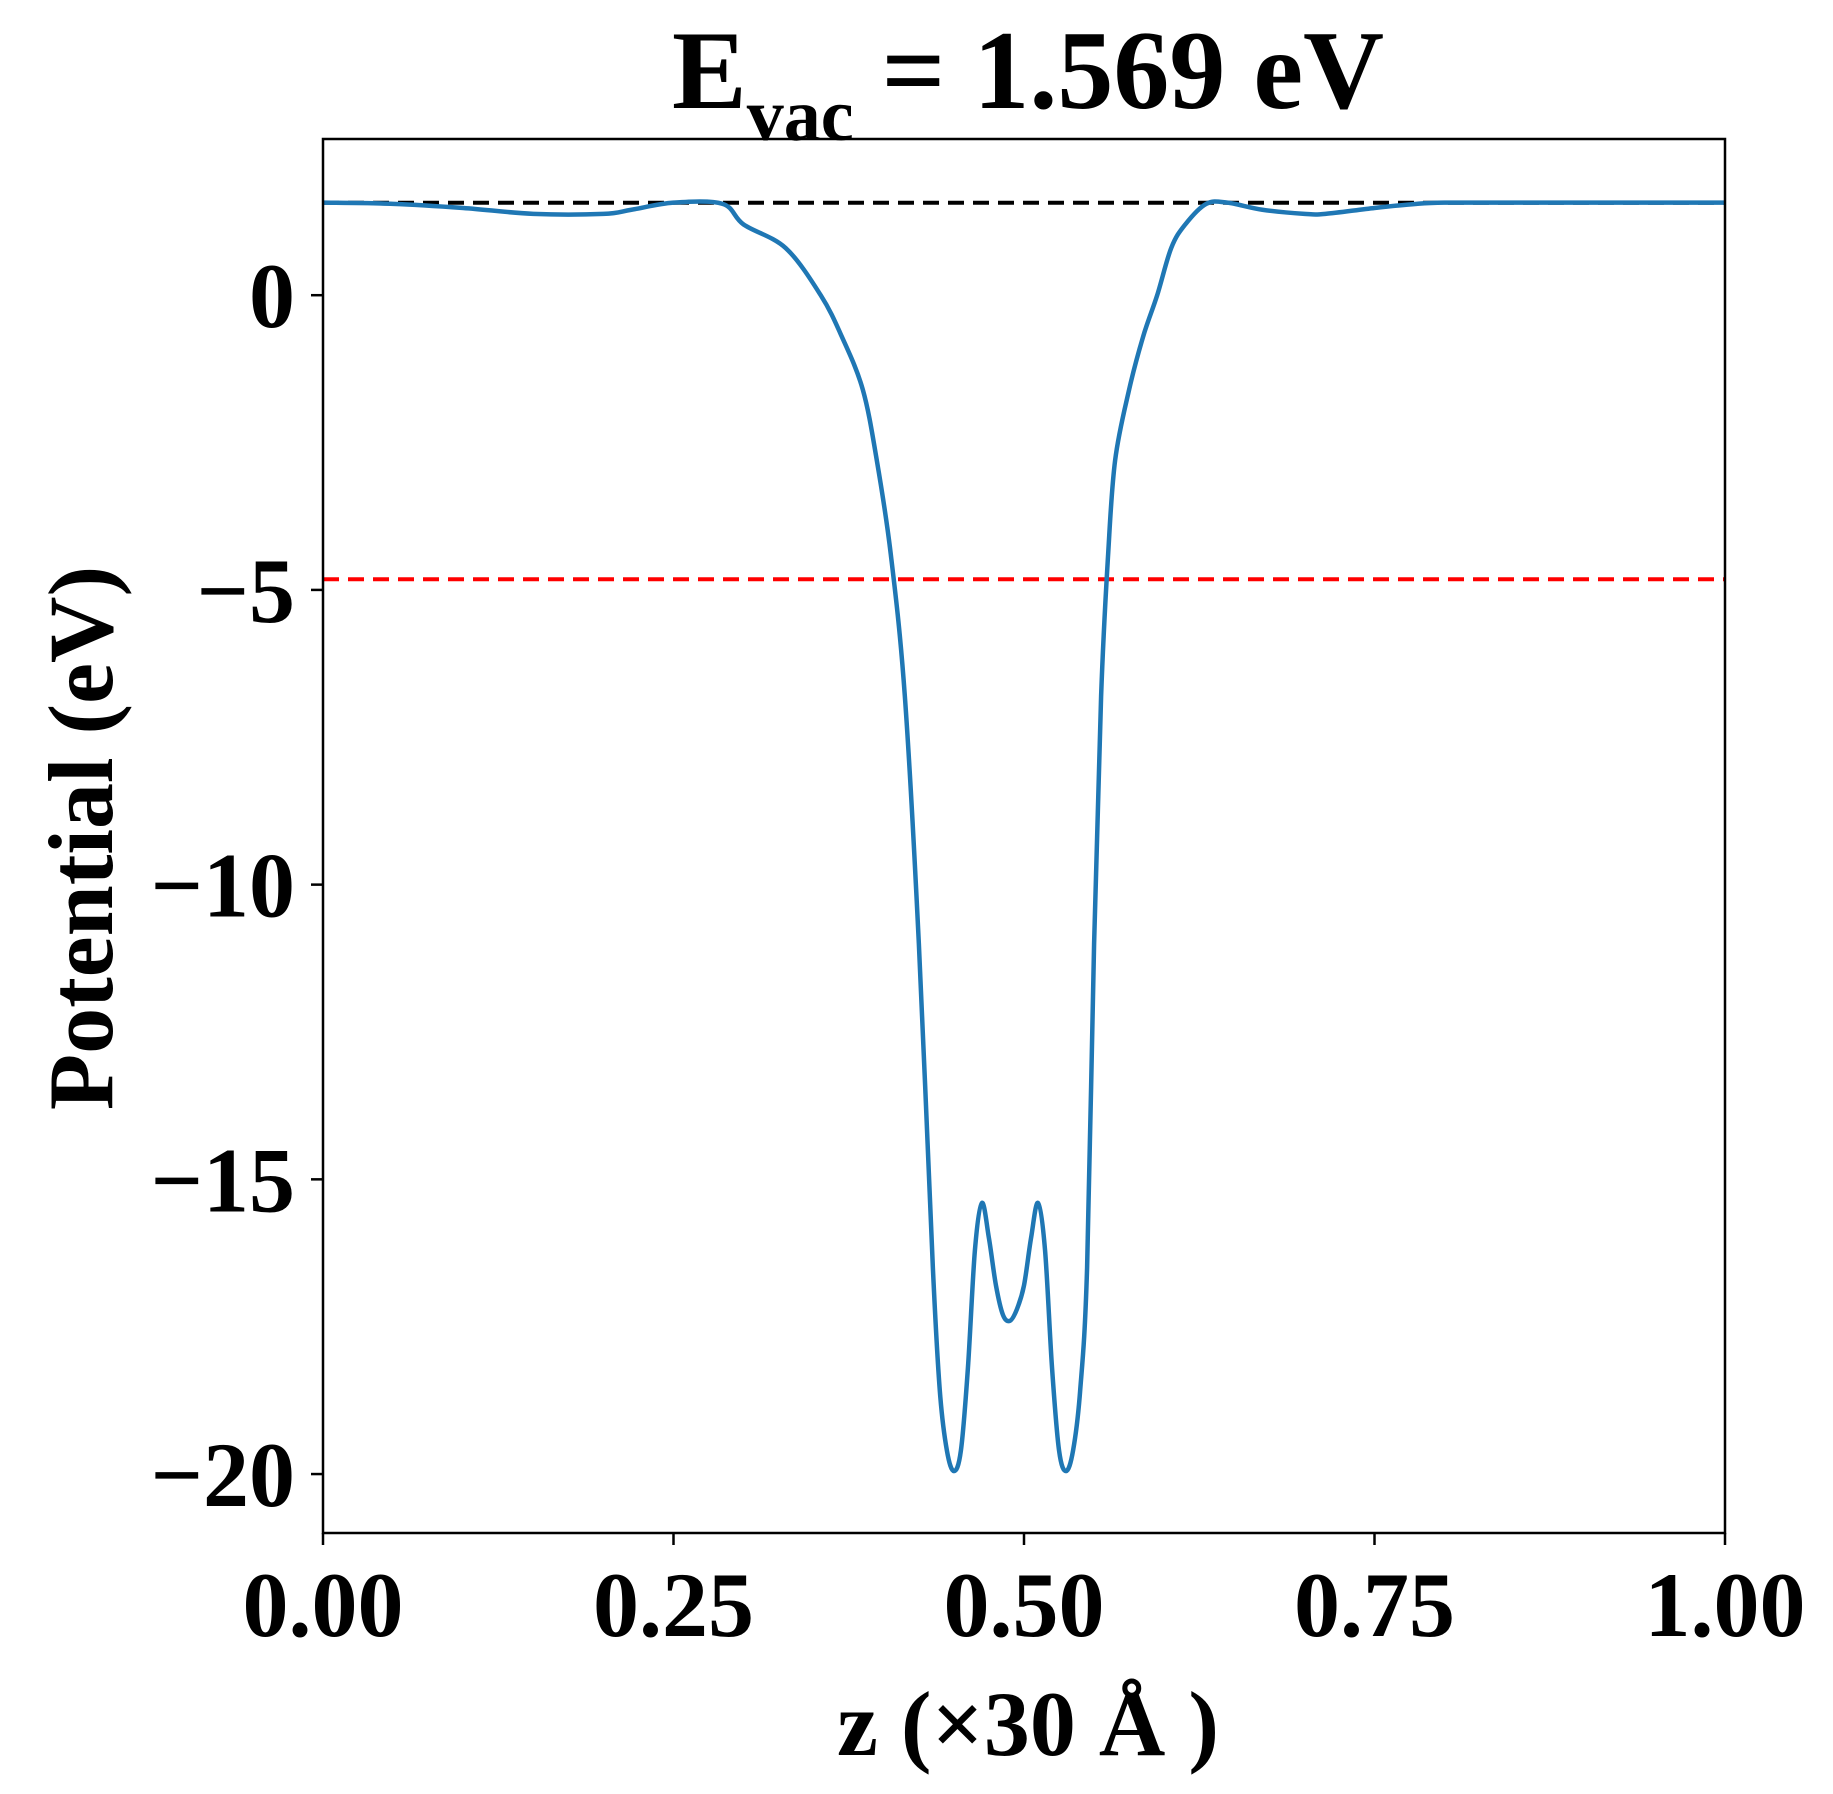  I want to click on title-main: E, so click(709, 71).